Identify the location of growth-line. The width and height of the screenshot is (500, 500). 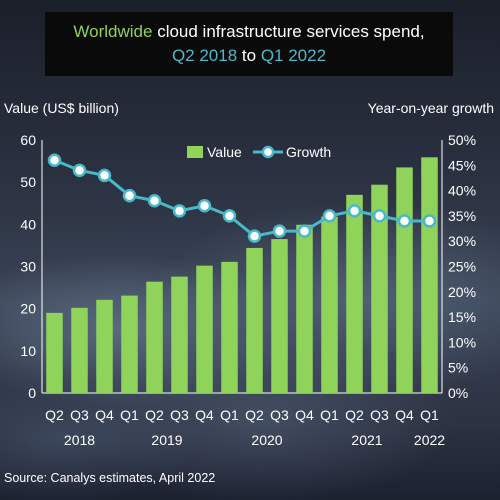
(241, 198).